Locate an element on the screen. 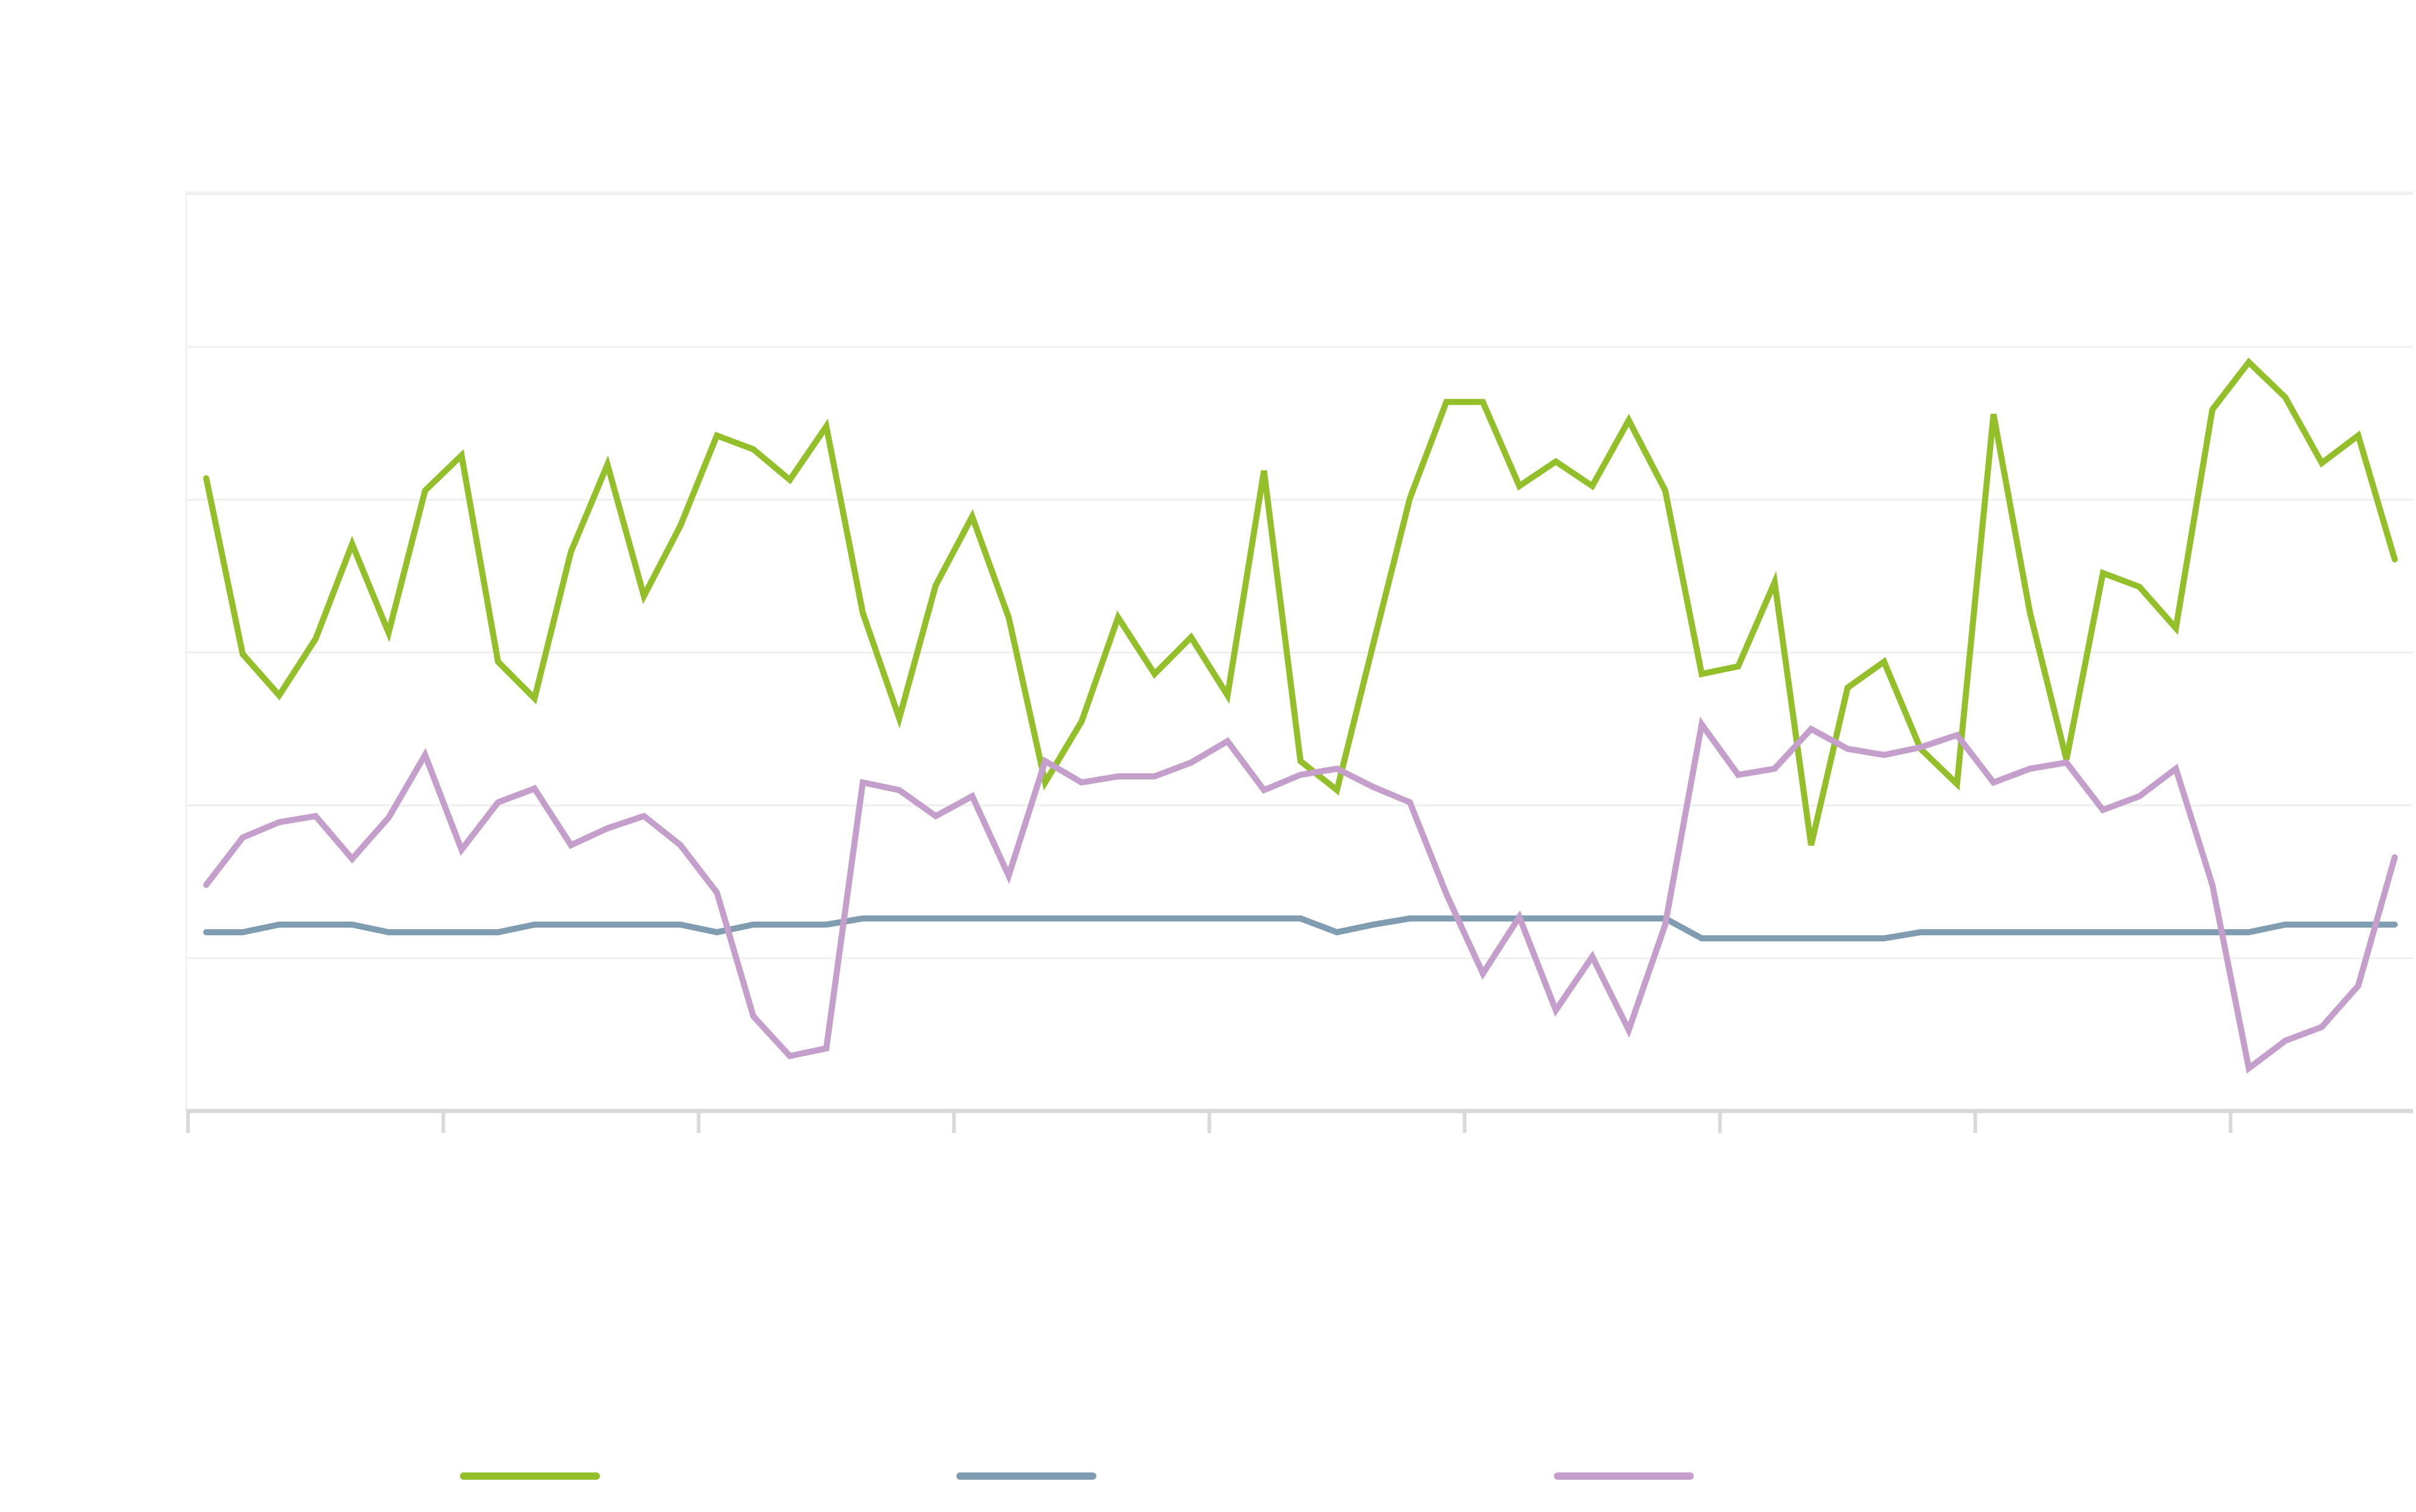 This screenshot has width=2416, height=1512. series-line is located at coordinates (1300, 928).